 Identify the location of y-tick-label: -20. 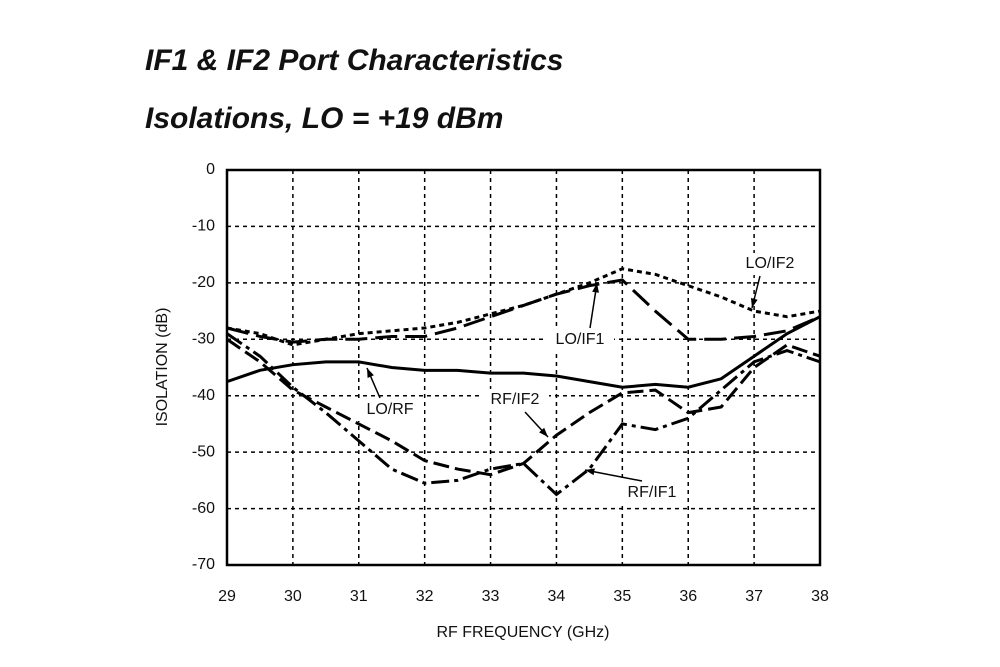
(203, 282).